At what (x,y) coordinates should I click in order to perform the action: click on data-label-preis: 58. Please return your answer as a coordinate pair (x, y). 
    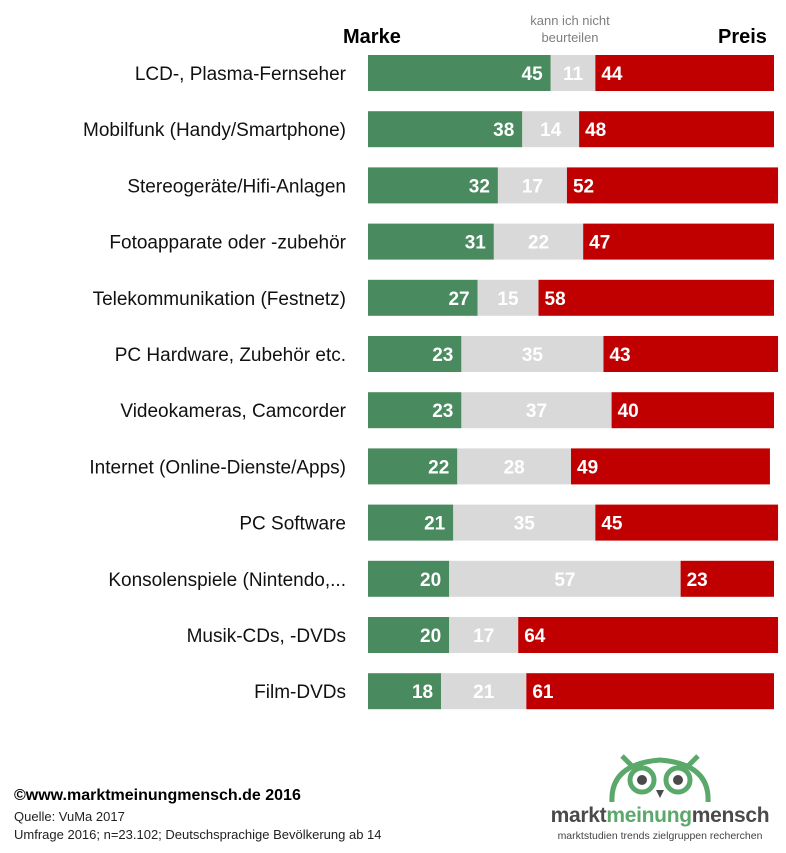
    Looking at the image, I should click on (555, 299).